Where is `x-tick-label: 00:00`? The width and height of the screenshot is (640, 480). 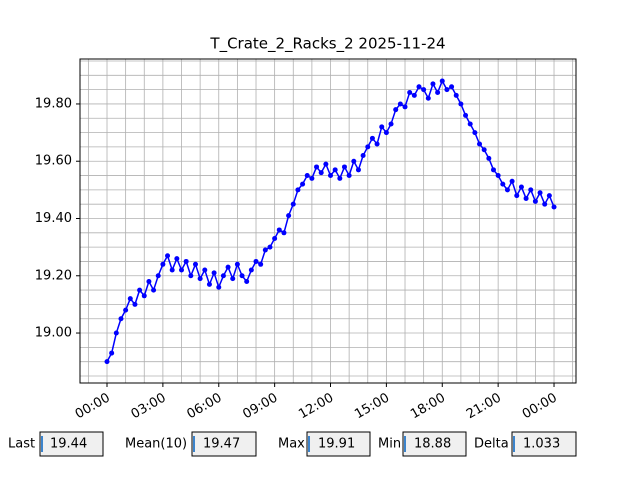
x-tick-label: 00:00 is located at coordinates (93, 407).